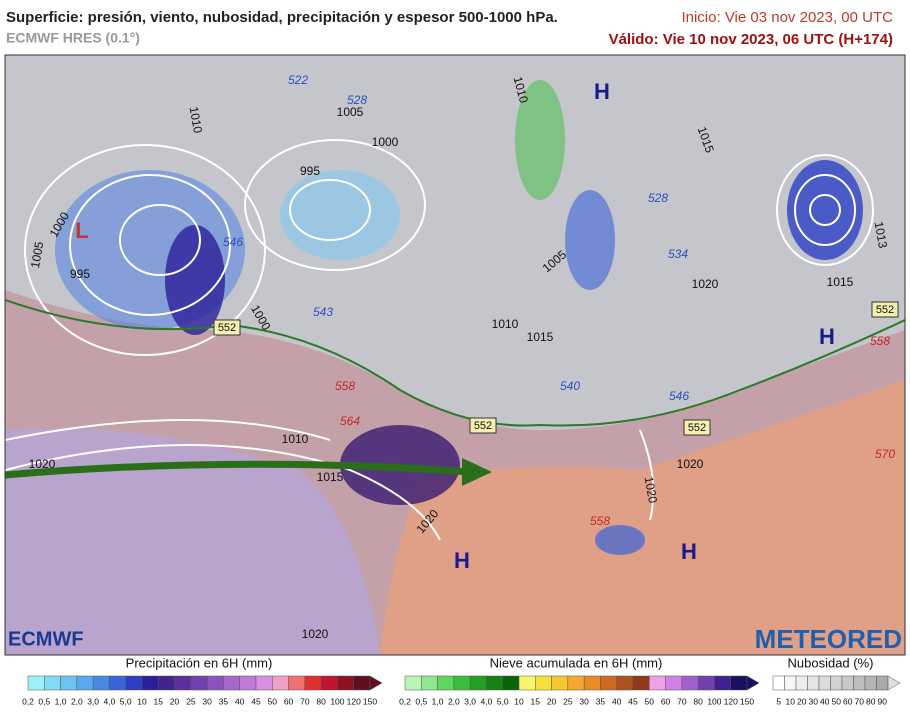 This screenshot has width=910, height=715. Describe the element at coordinates (199, 662) in the screenshot. I see `legend-title: Precipitación en 6H (mm)` at that location.